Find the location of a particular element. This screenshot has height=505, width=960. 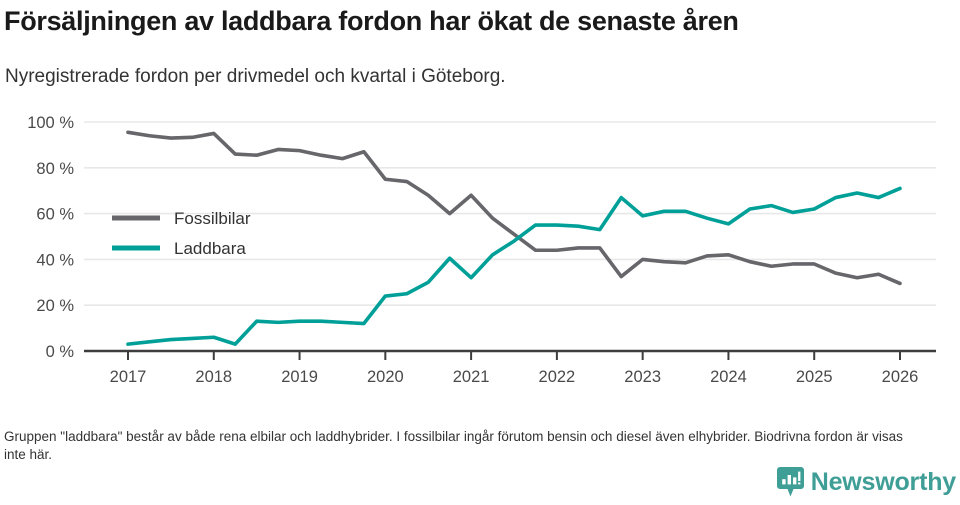

x-axis-tick-label: 2017 is located at coordinates (128, 377).